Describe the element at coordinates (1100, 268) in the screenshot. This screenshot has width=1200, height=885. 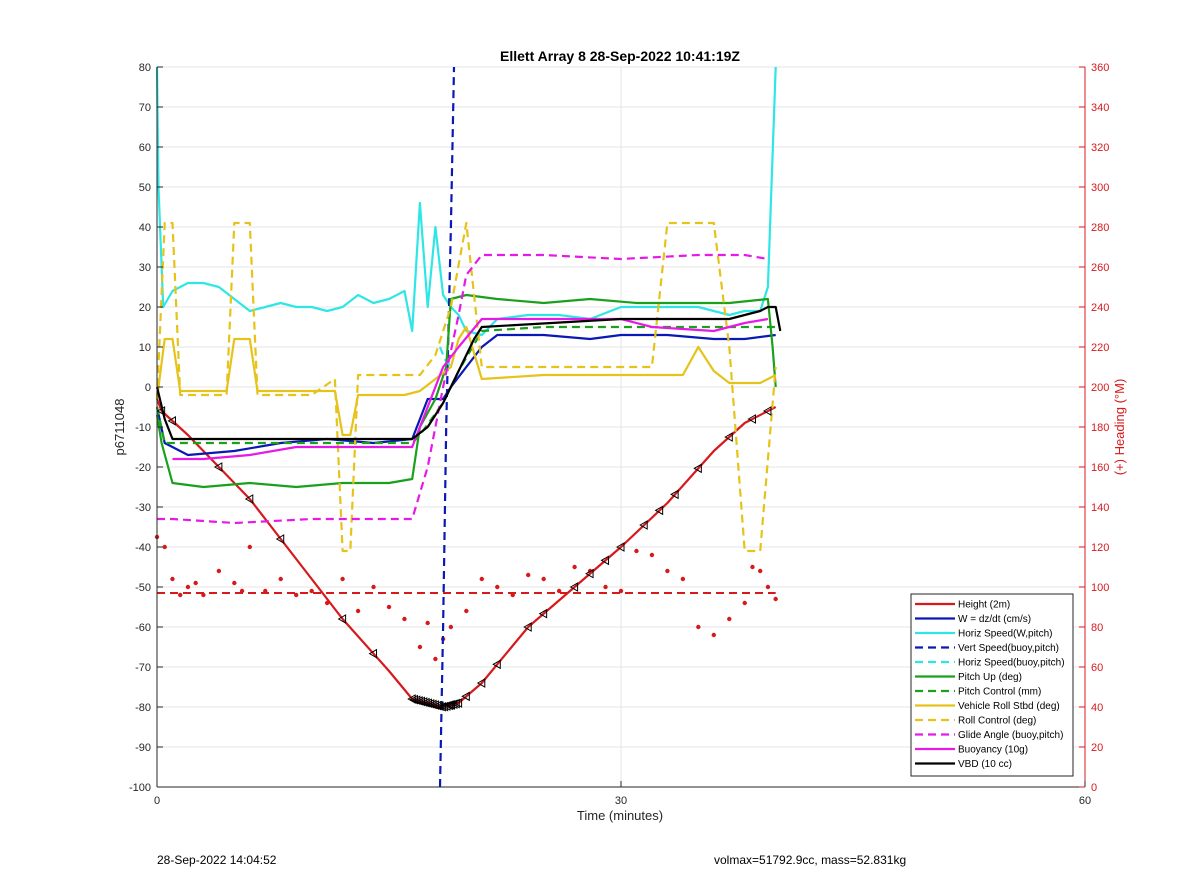
I see `y-tick-label-right: 260` at that location.